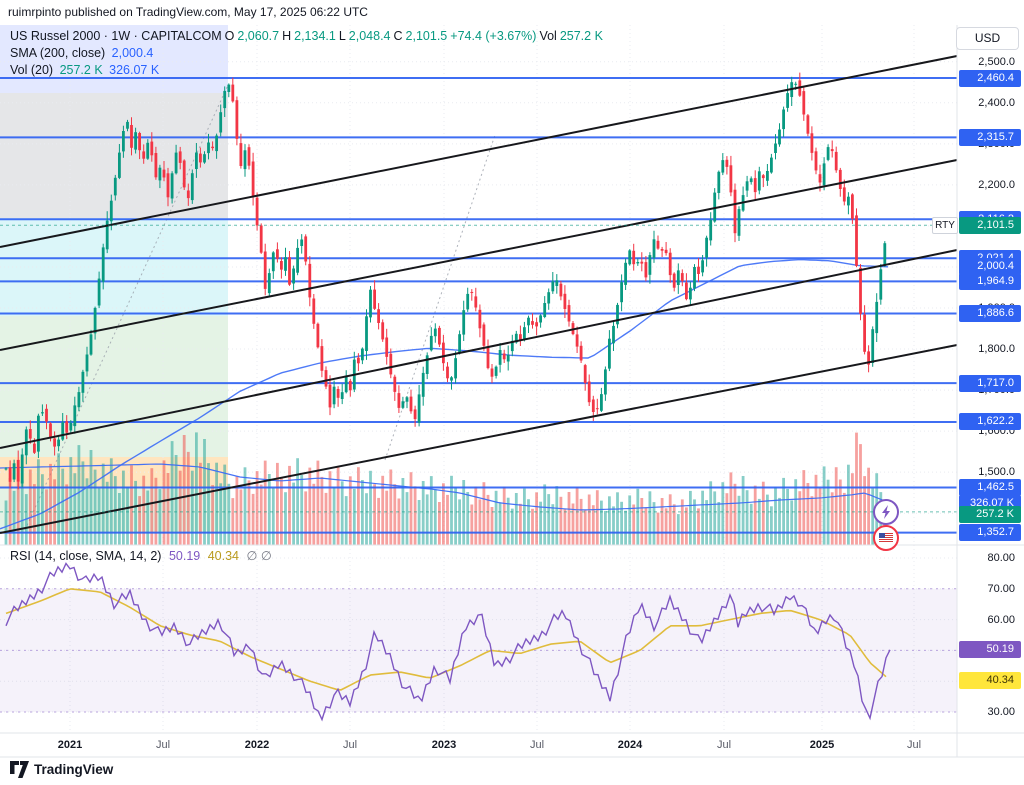 The image size is (1024, 785). Describe the element at coordinates (70, 745) in the screenshot. I see `time-axis-label: 2021` at that location.